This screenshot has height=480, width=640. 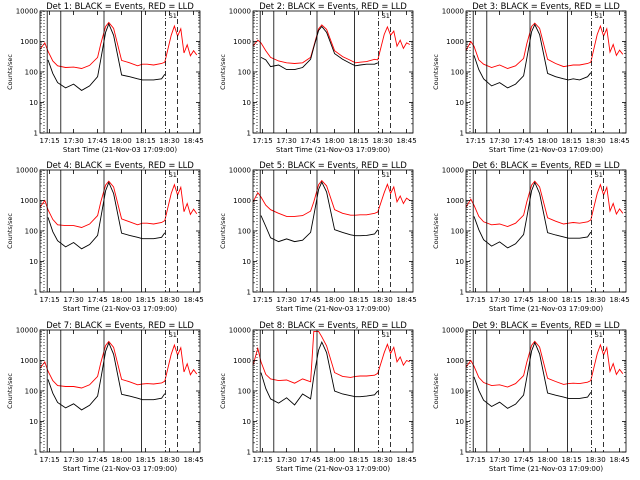 I want to click on panel-title: Det 7: BLACK = Events, RED = LLD, so click(x=120, y=325).